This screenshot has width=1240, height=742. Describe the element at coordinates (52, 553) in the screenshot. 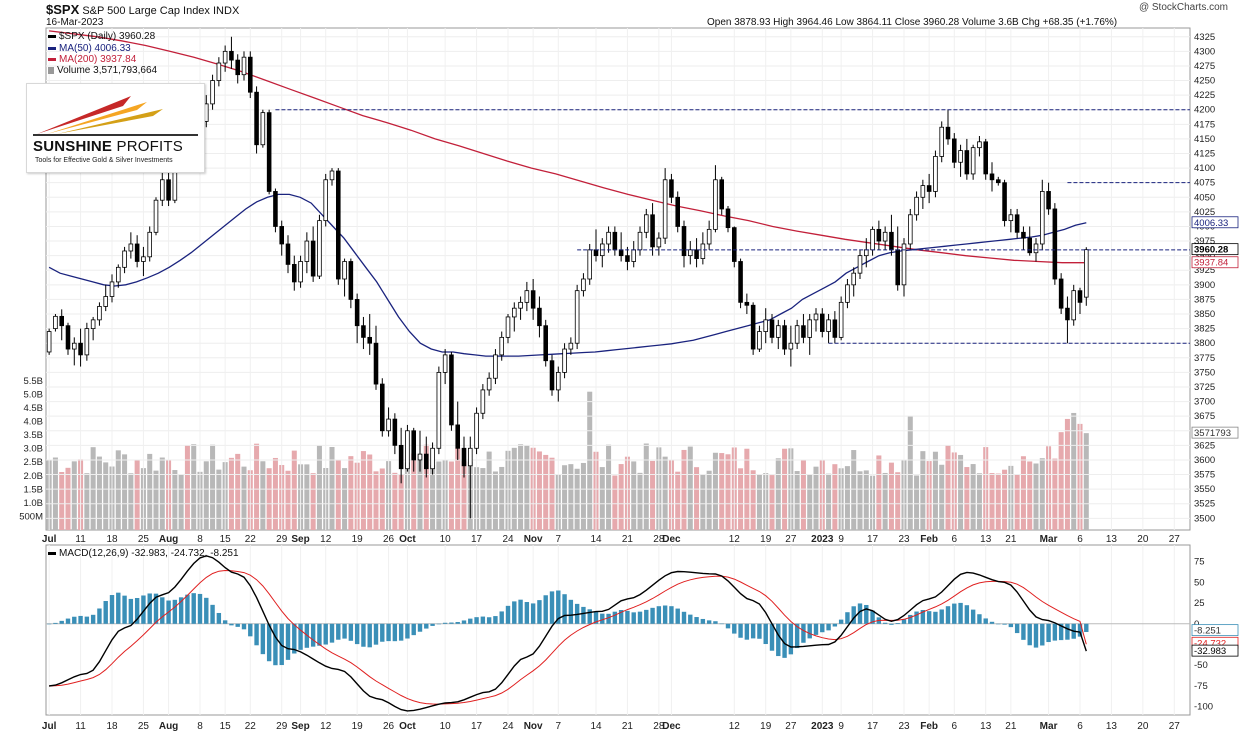

I see `macd-legend-swatch` at that location.